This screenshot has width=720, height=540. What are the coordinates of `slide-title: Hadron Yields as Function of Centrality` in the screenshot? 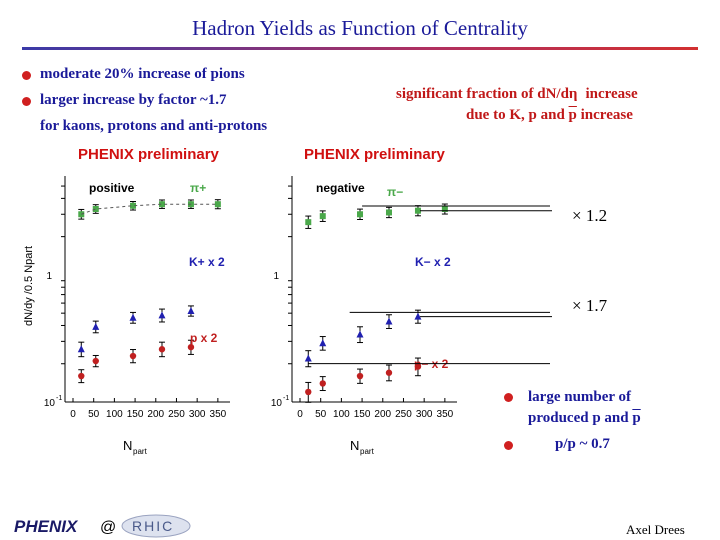 It's located at (360, 28).